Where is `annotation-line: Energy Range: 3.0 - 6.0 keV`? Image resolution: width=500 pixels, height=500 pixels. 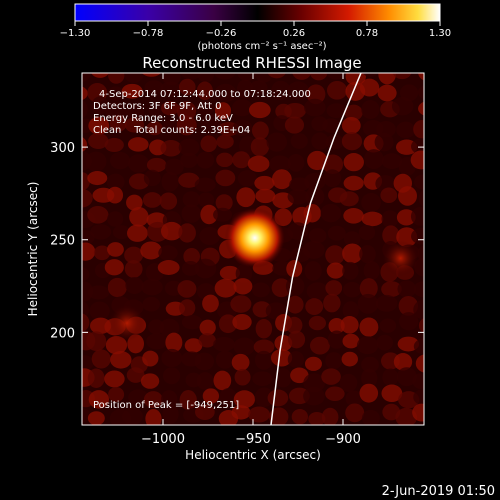
annotation-line: Energy Range: 3.0 - 6.0 keV is located at coordinates (163, 118).